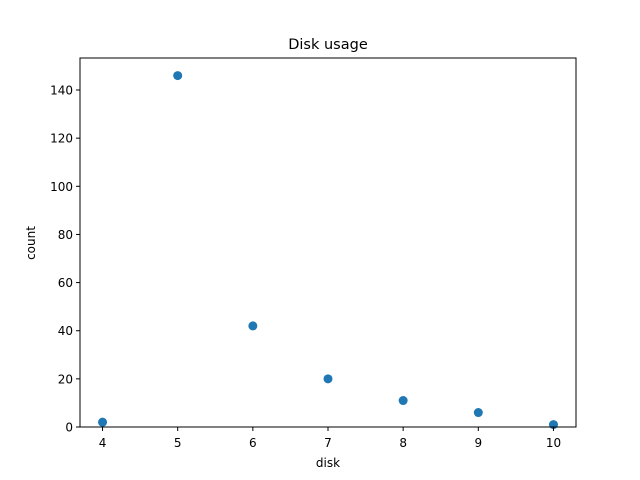 The image size is (640, 480). What do you see at coordinates (328, 443) in the screenshot?
I see `x-tick-label: 7` at bounding box center [328, 443].